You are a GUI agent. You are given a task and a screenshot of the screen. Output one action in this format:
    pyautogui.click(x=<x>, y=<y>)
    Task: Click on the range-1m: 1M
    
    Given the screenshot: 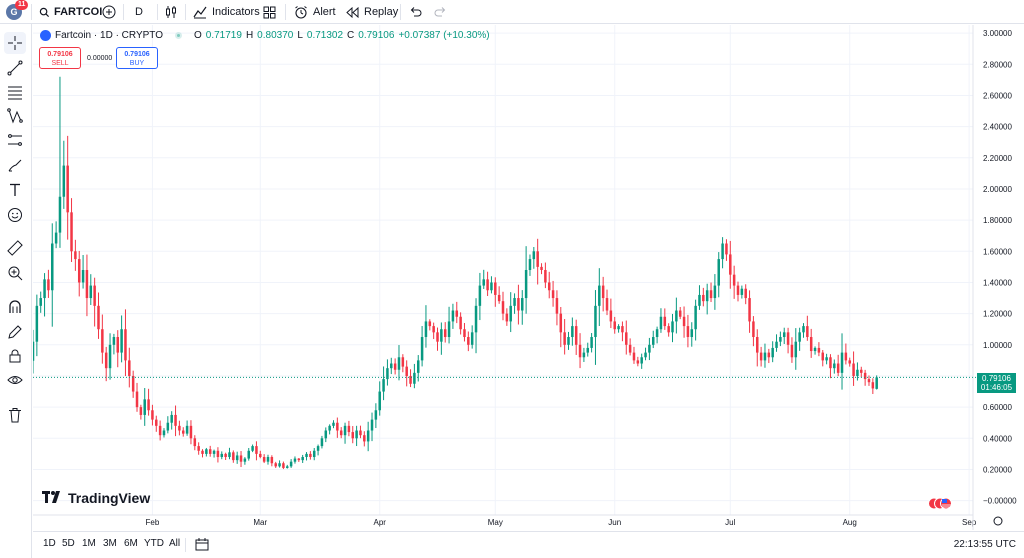 What is the action you would take?
    pyautogui.click(x=89, y=543)
    